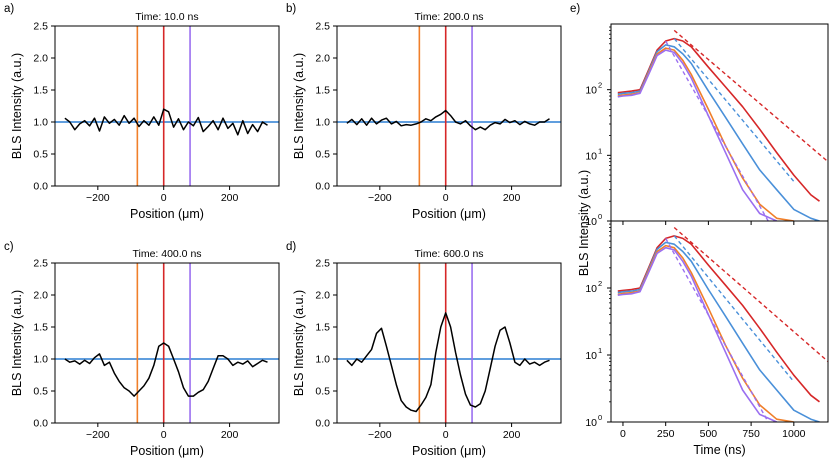 The image size is (831, 467). What do you see at coordinates (9, 247) in the screenshot?
I see `panel-label: c)` at bounding box center [9, 247].